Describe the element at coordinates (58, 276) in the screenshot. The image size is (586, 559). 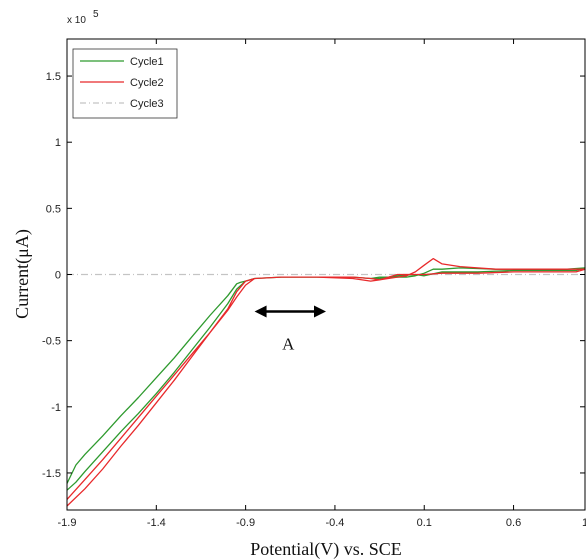
I see `y-tick-label: 0` at that location.